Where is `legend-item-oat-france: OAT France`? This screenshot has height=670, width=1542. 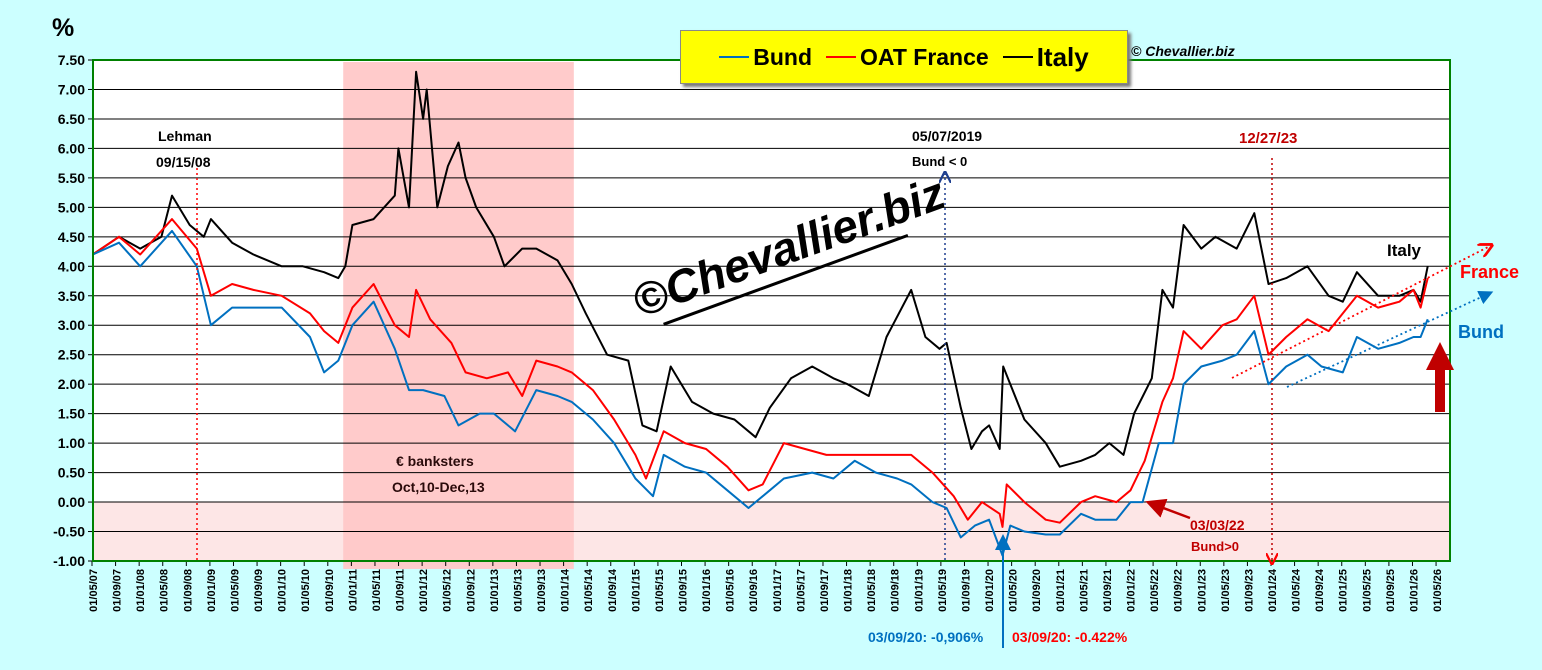
legend-item-oat-france: OAT France is located at coordinates (907, 57).